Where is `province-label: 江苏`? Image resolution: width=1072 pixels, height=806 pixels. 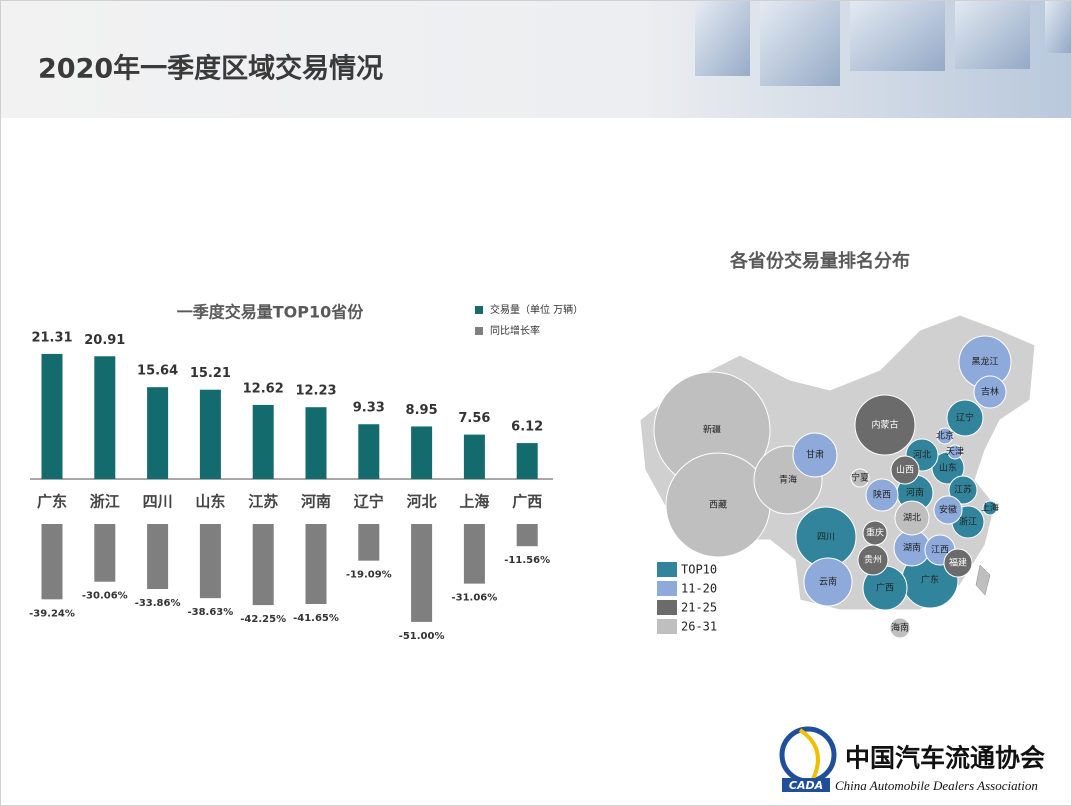 province-label: 江苏 is located at coordinates (963, 490).